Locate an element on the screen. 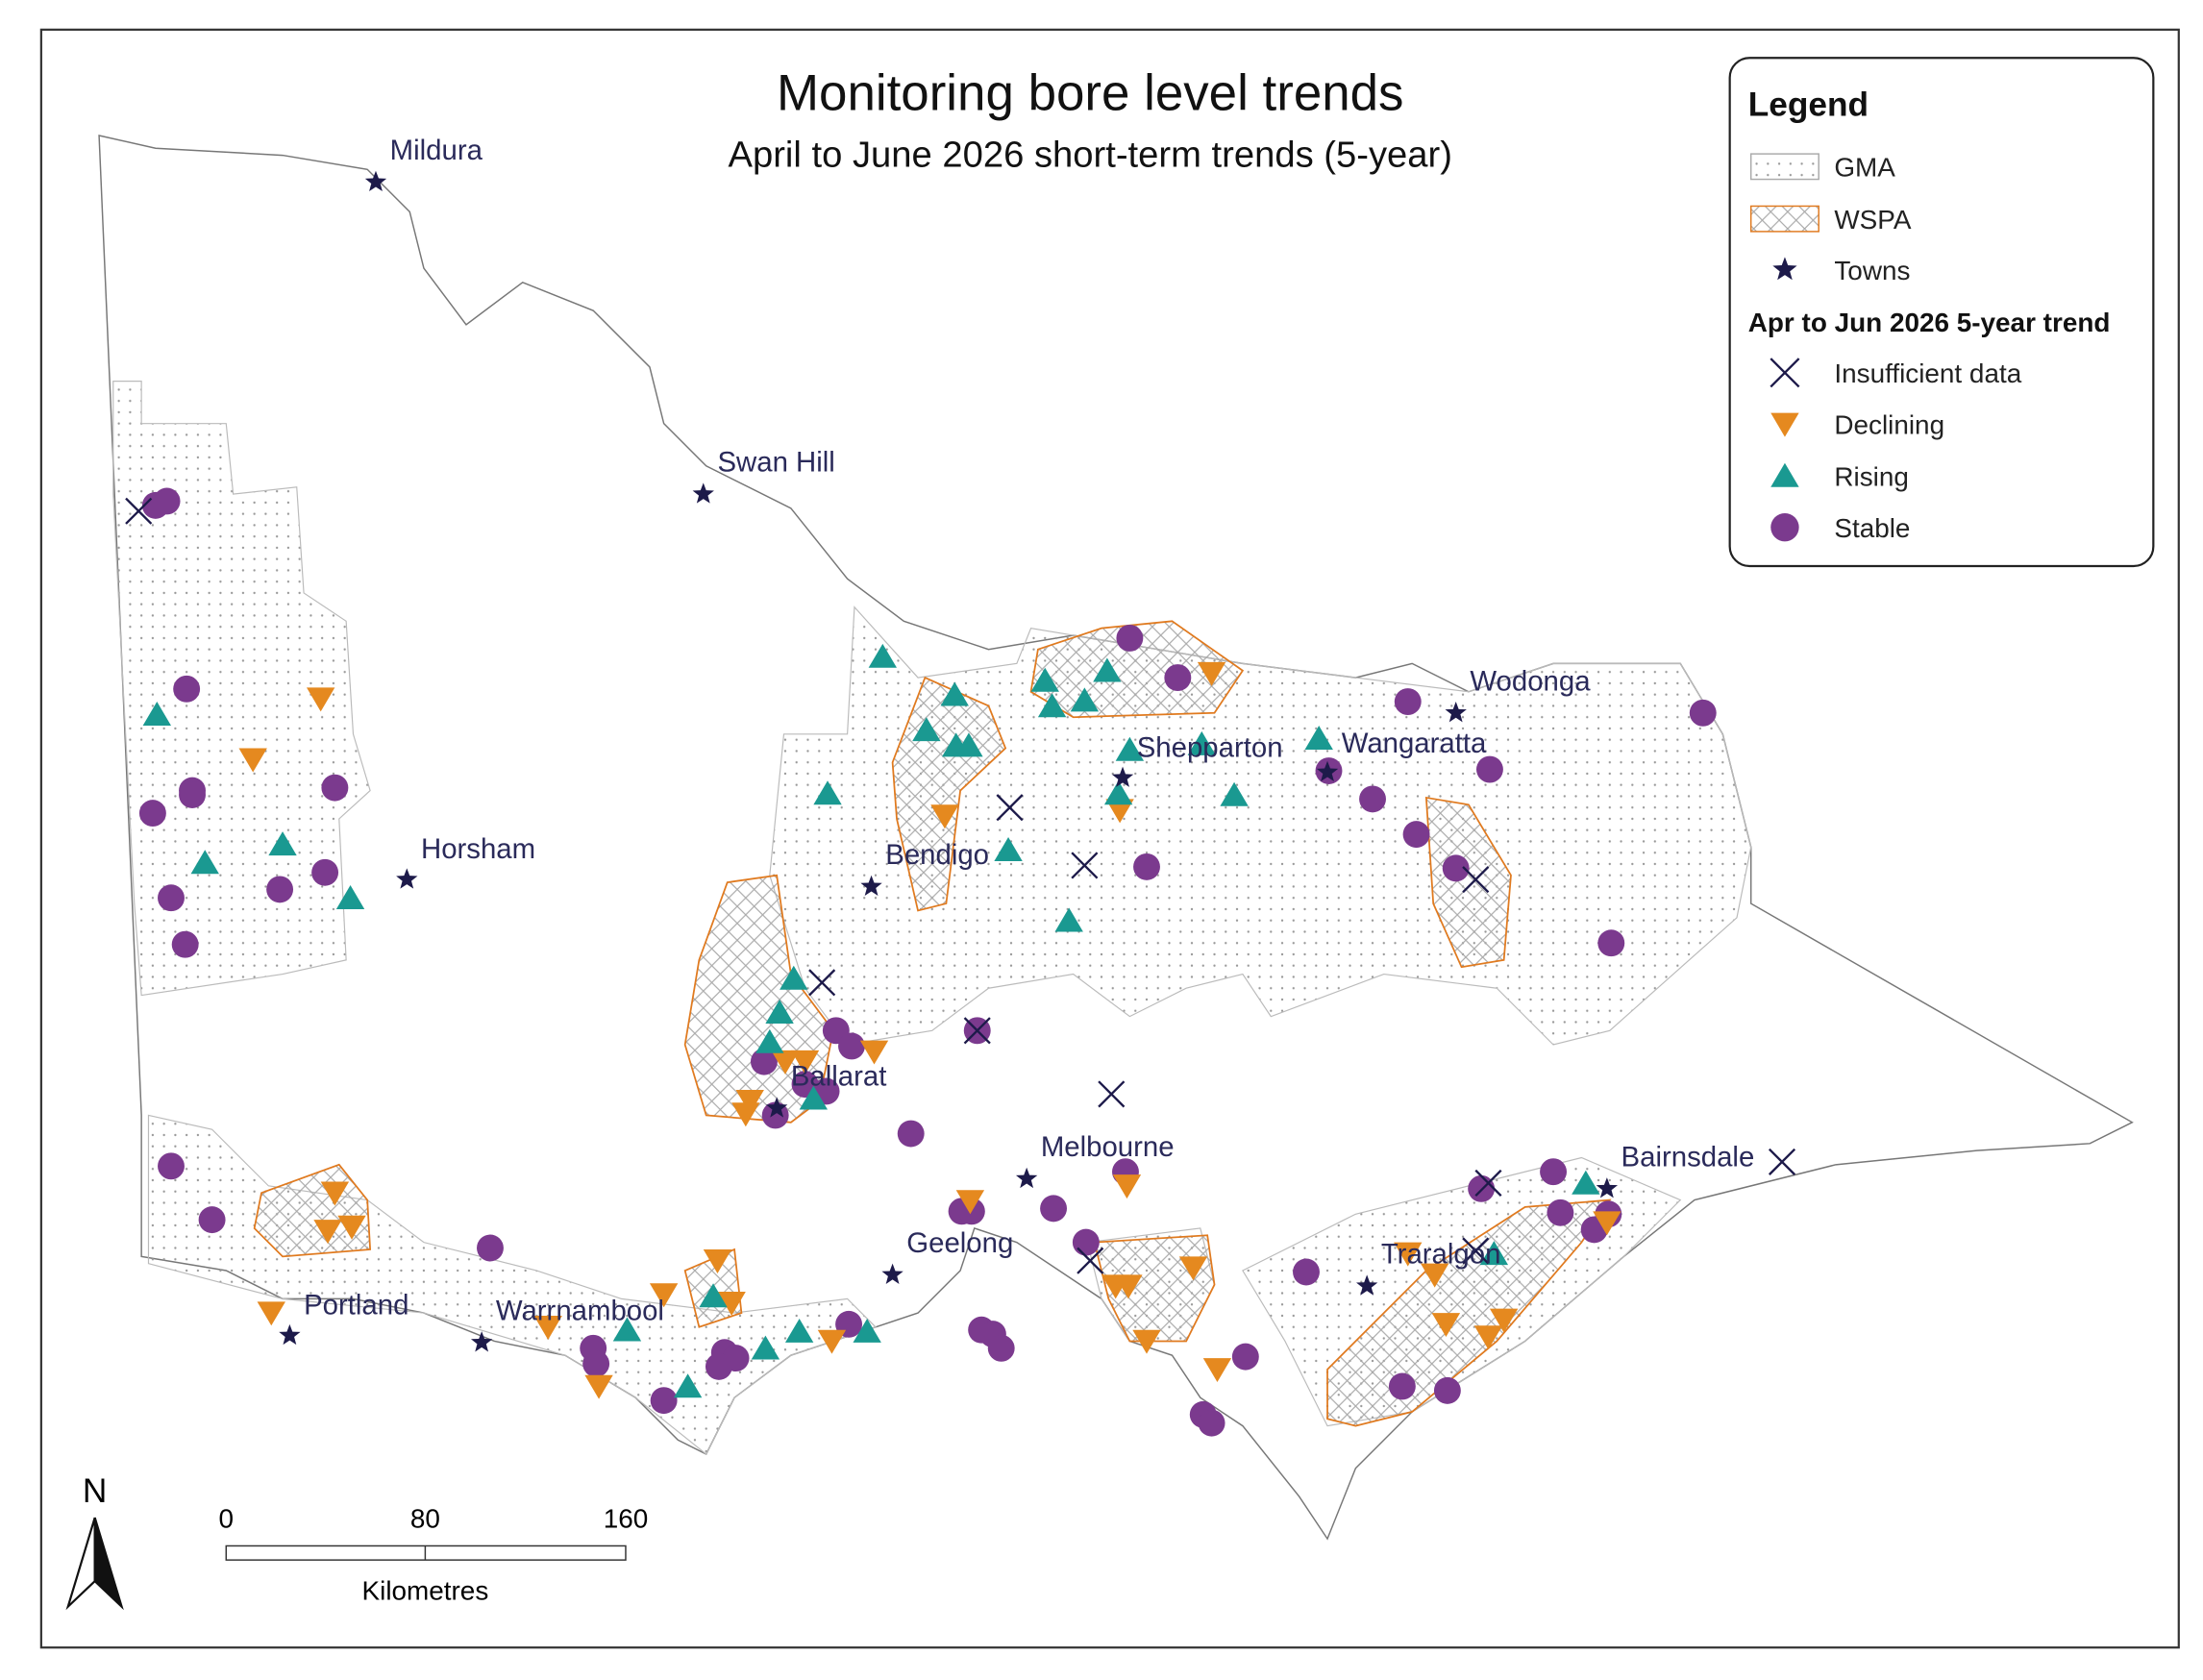  legend-item: GMA is located at coordinates (1865, 168).